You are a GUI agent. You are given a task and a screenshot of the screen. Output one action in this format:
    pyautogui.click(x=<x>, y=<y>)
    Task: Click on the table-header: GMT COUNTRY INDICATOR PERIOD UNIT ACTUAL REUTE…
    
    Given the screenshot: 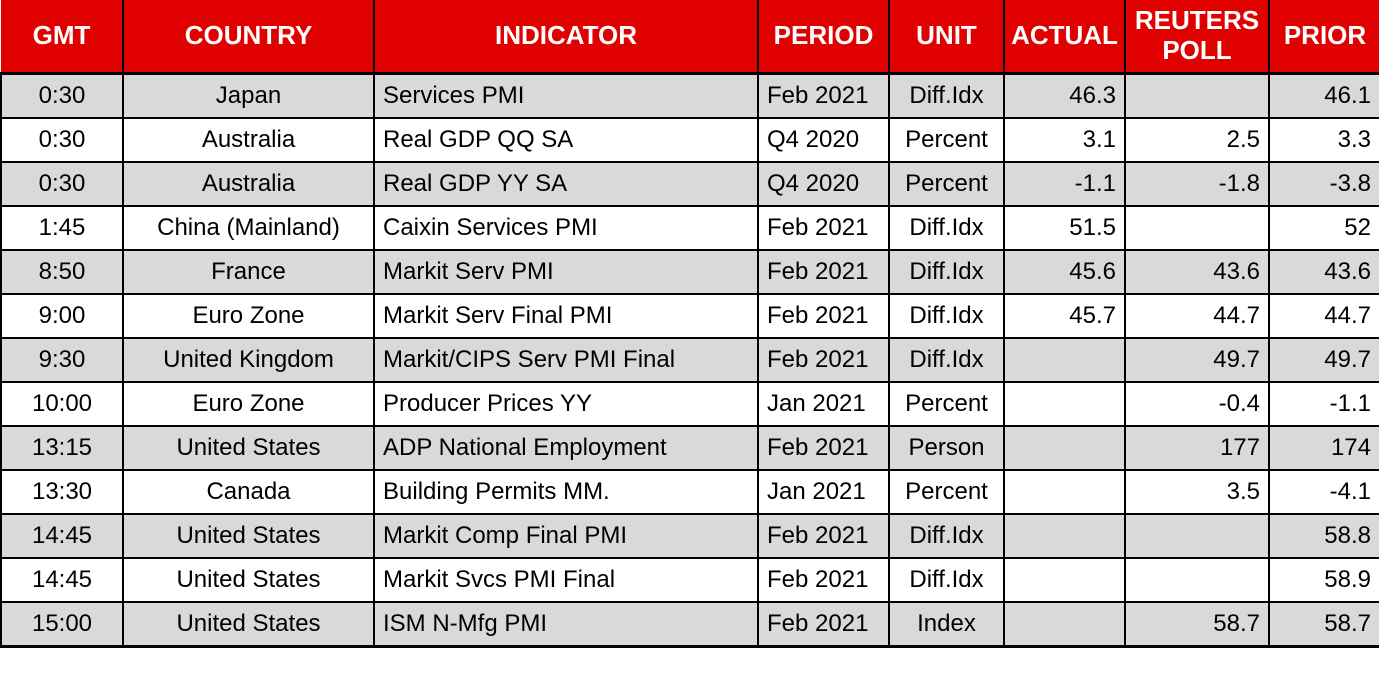 What is the action you would take?
    pyautogui.click(x=690, y=37)
    